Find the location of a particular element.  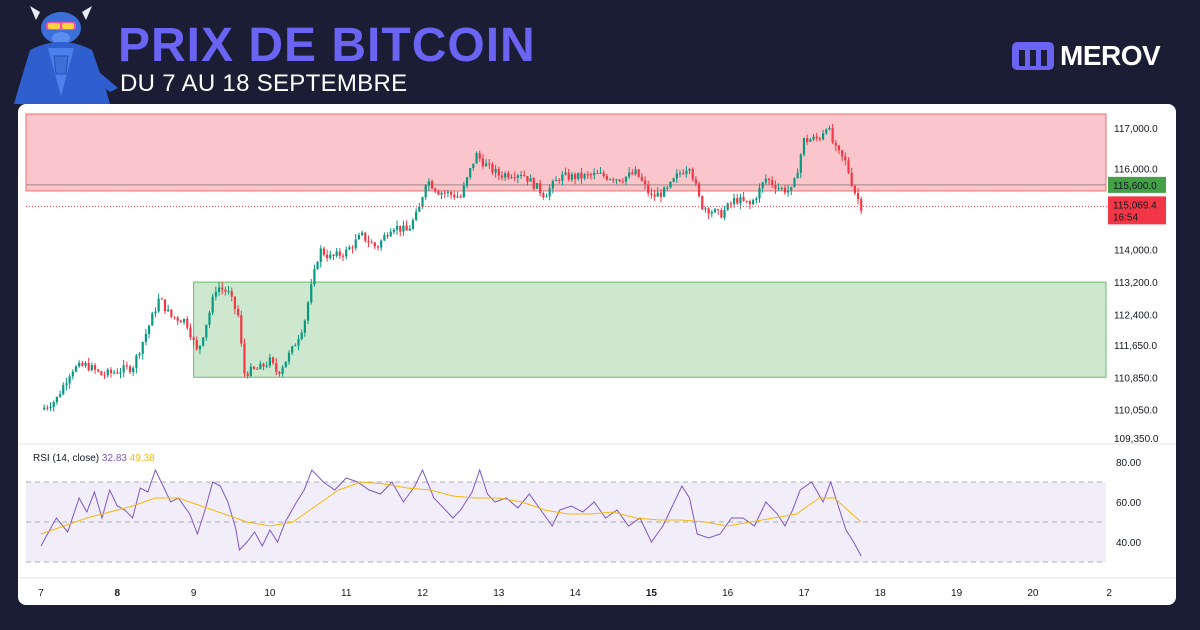

x-tick-label: 7 is located at coordinates (41, 593).